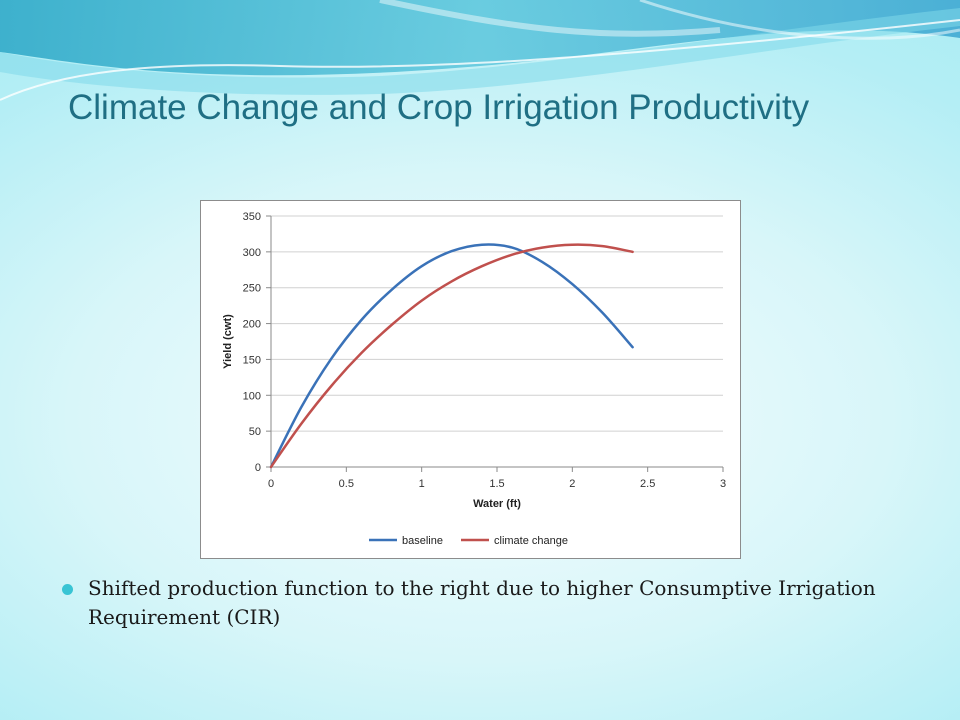  What do you see at coordinates (252, 396) in the screenshot?
I see `y-tick-label: 100` at bounding box center [252, 396].